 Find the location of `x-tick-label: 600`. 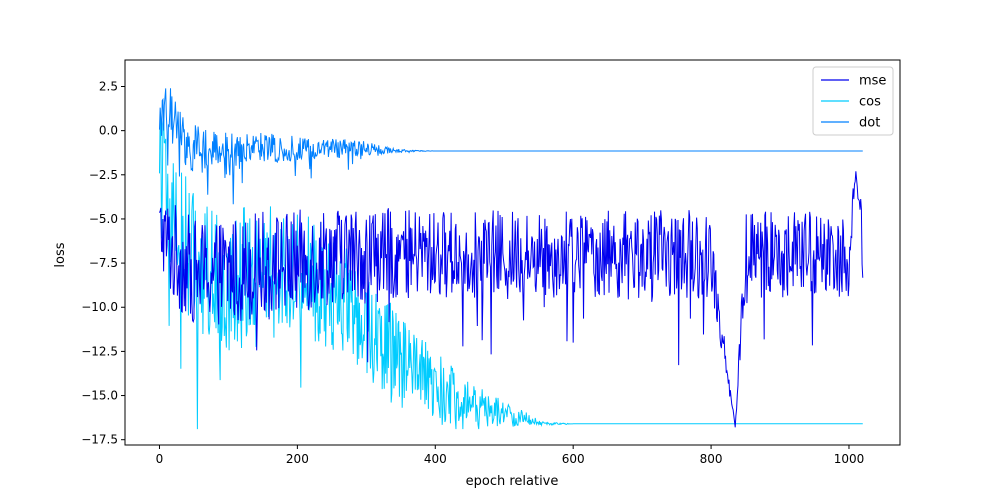

x-tick-label: 600 is located at coordinates (573, 459).